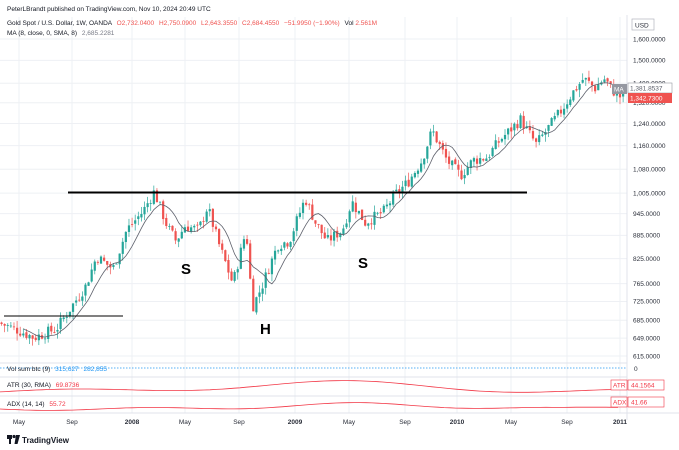 Image resolution: width=679 pixels, height=450 pixels. What do you see at coordinates (132, 422) in the screenshot?
I see `x-tick-label: 2008` at bounding box center [132, 422].